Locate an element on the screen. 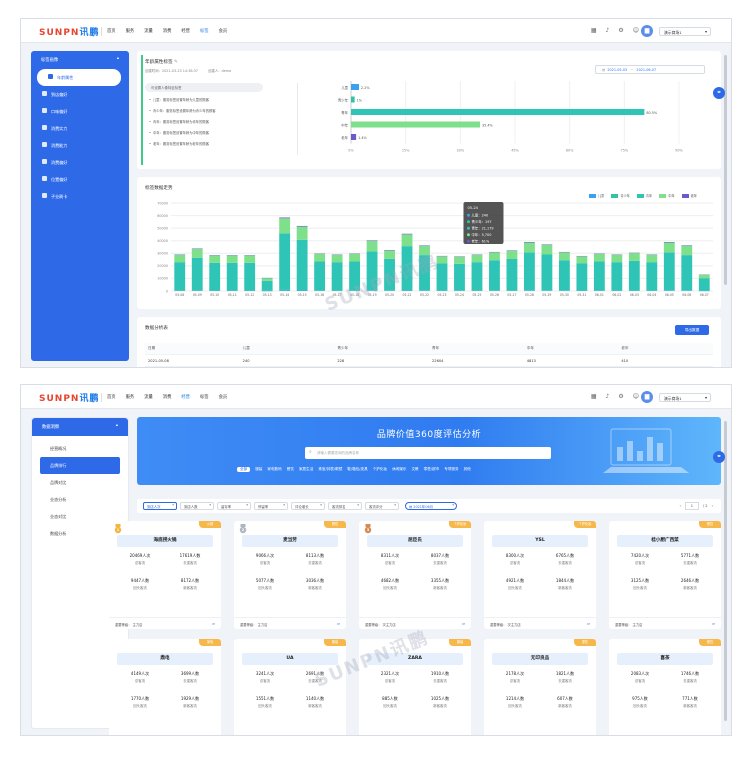  sidebar-title: 数据洞察 is located at coordinates (80, 427).